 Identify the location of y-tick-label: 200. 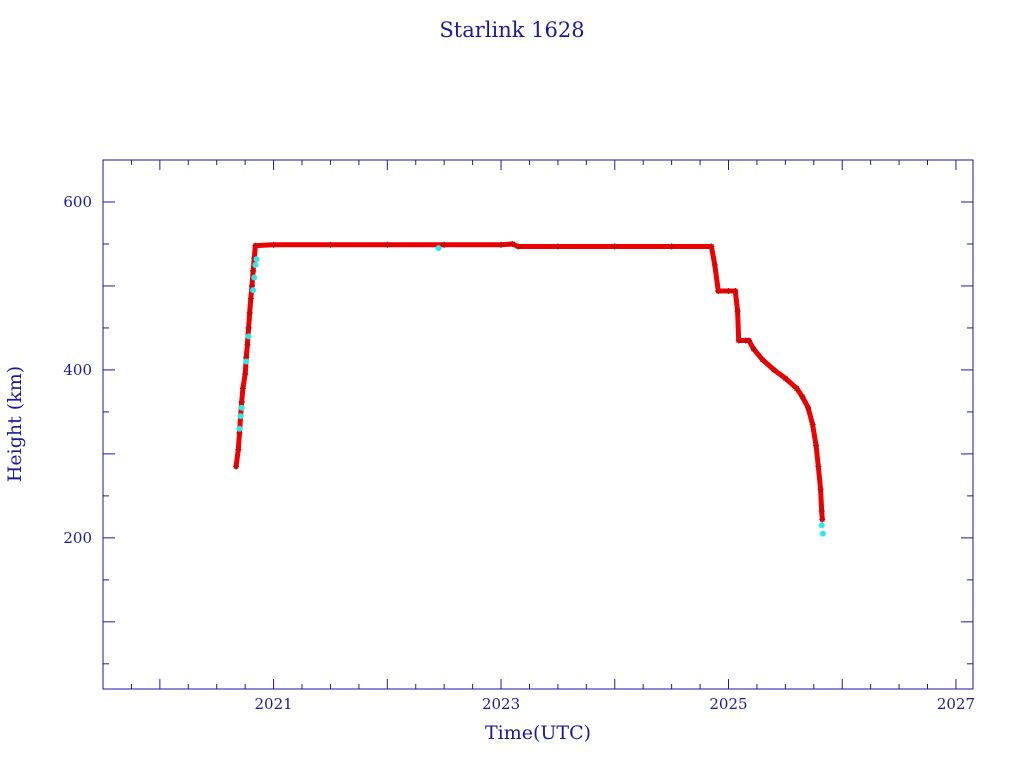
(77, 538).